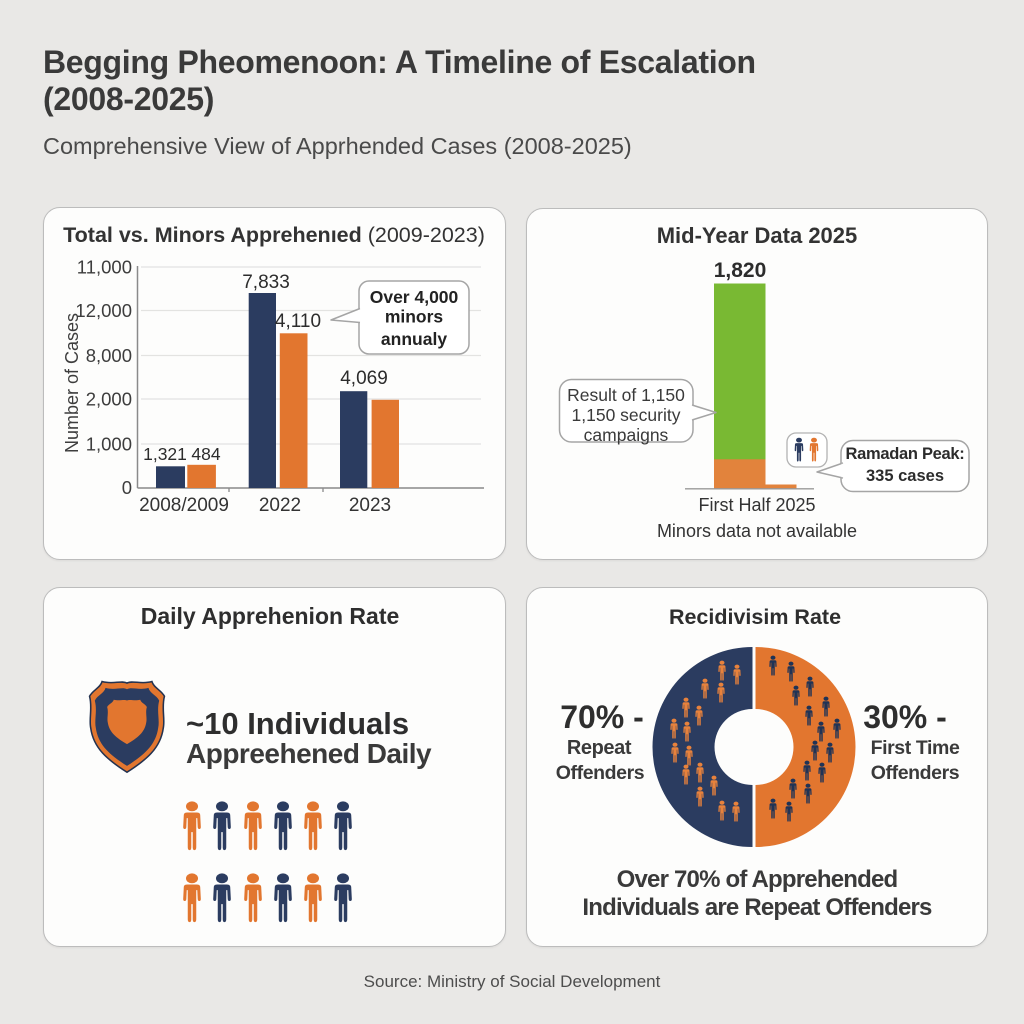  What do you see at coordinates (414, 317) in the screenshot?
I see `svg-text: minors` at bounding box center [414, 317].